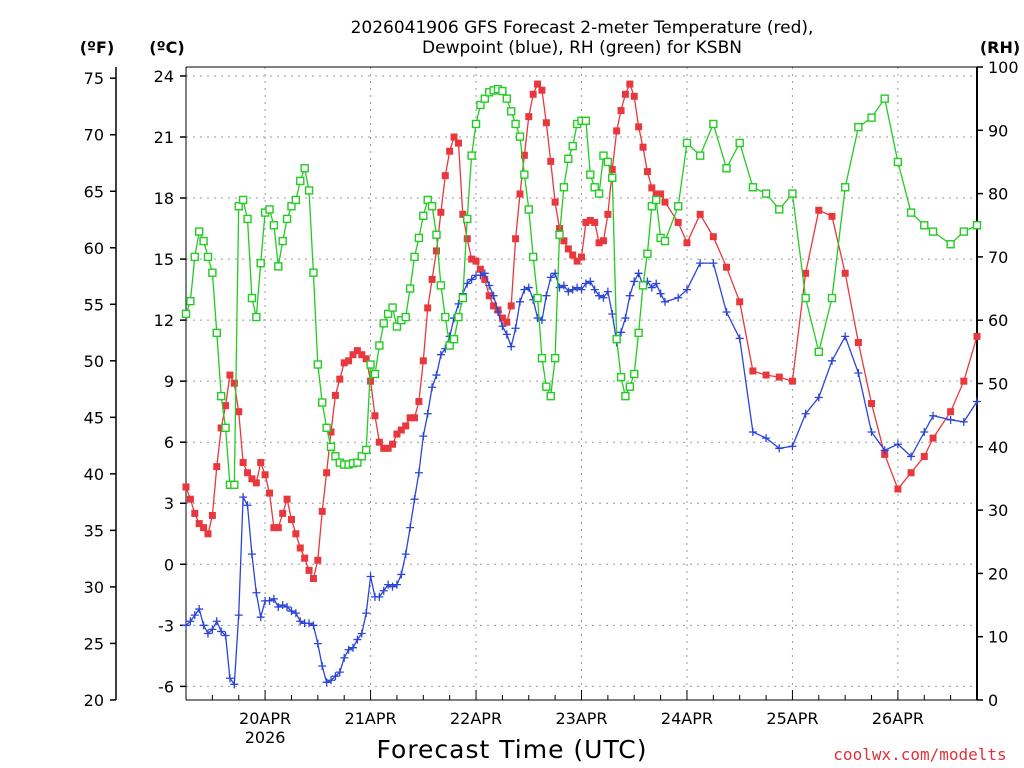 Image resolution: width=1024 pixels, height=768 pixels. I want to click on axis-unit-fahrenheit: (ºF), so click(97, 47).